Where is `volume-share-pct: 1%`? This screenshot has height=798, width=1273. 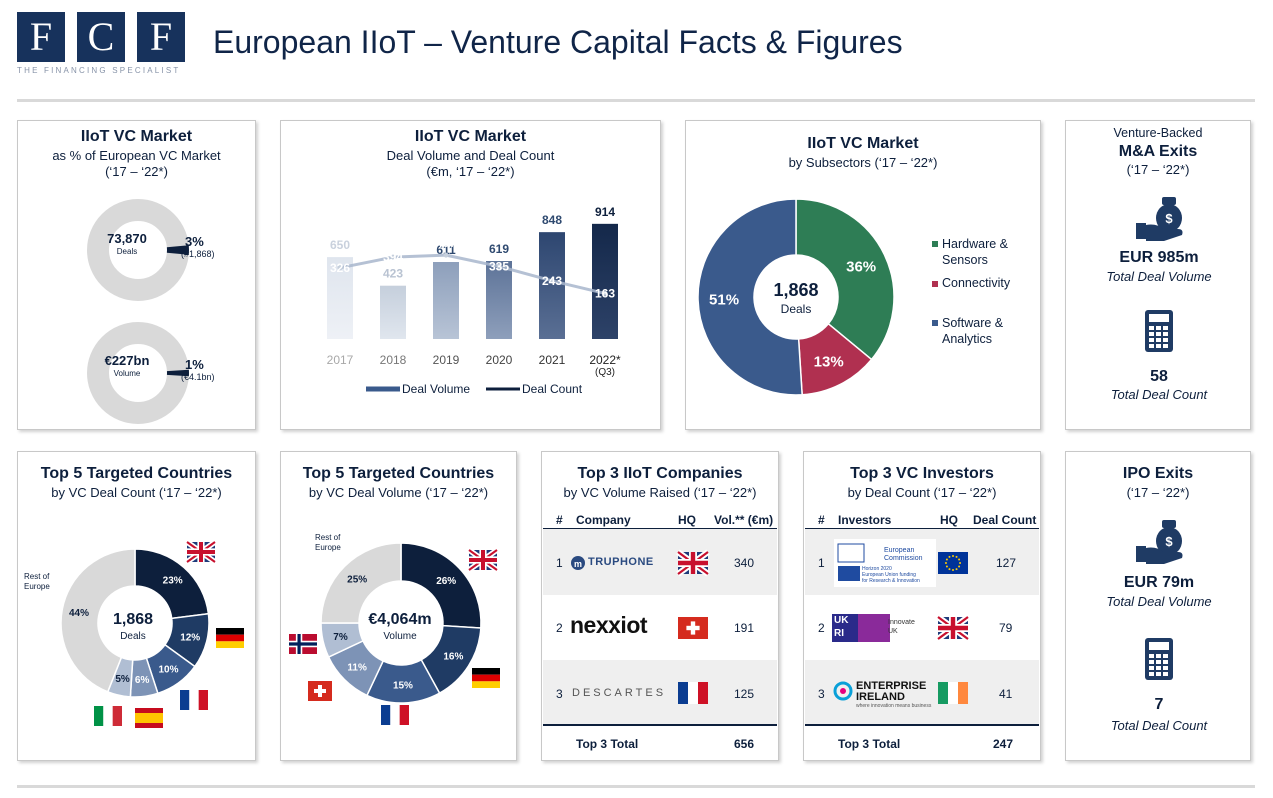
volume-share-pct: 1% is located at coordinates (194, 364).